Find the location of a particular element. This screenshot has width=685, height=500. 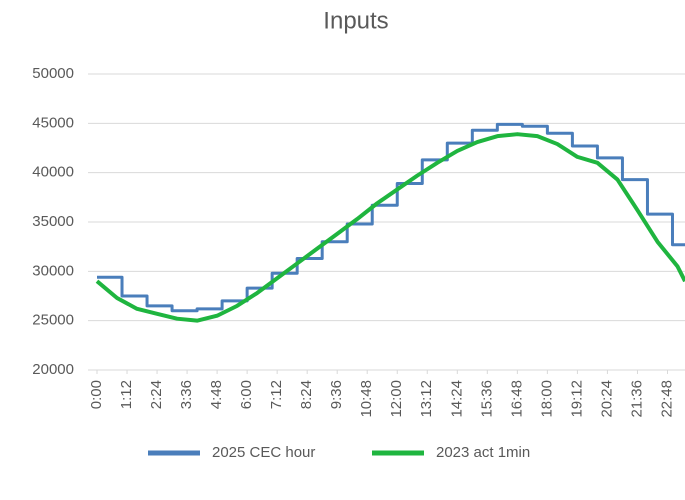

x-tick-label: 15:36 is located at coordinates (486, 399).